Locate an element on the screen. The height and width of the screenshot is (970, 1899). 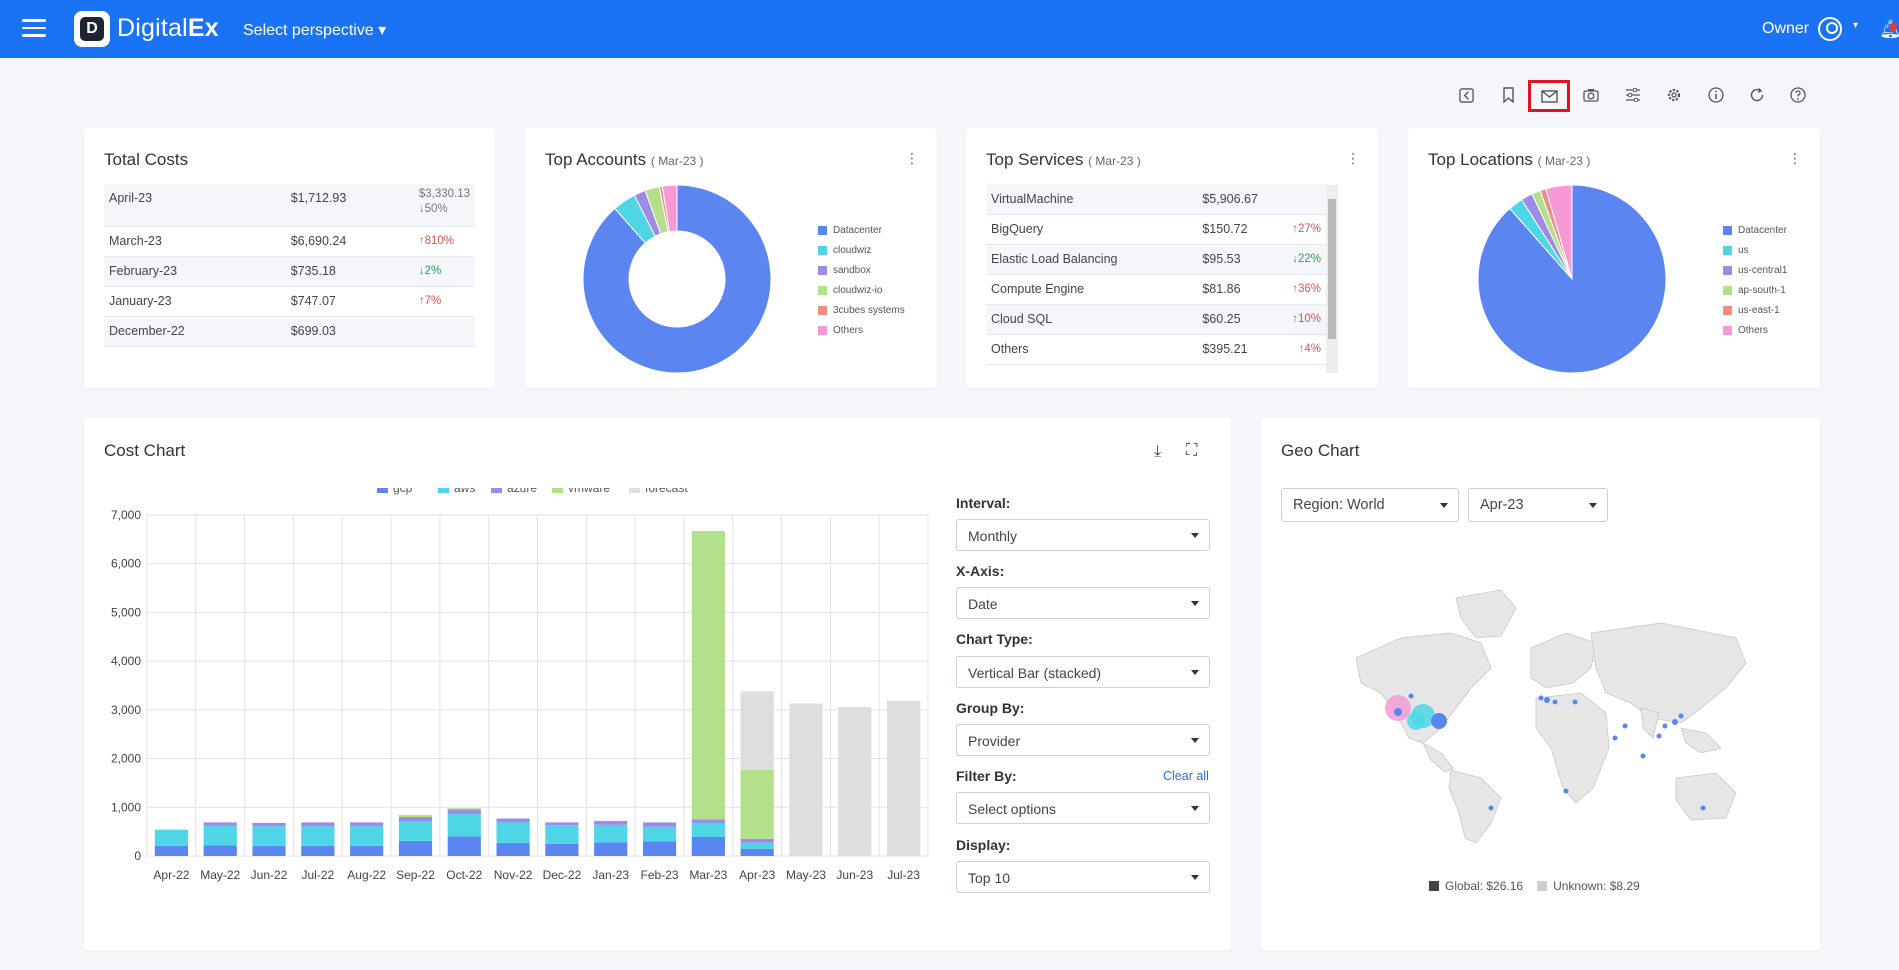
interval-select: Monthly is located at coordinates (1083, 535).